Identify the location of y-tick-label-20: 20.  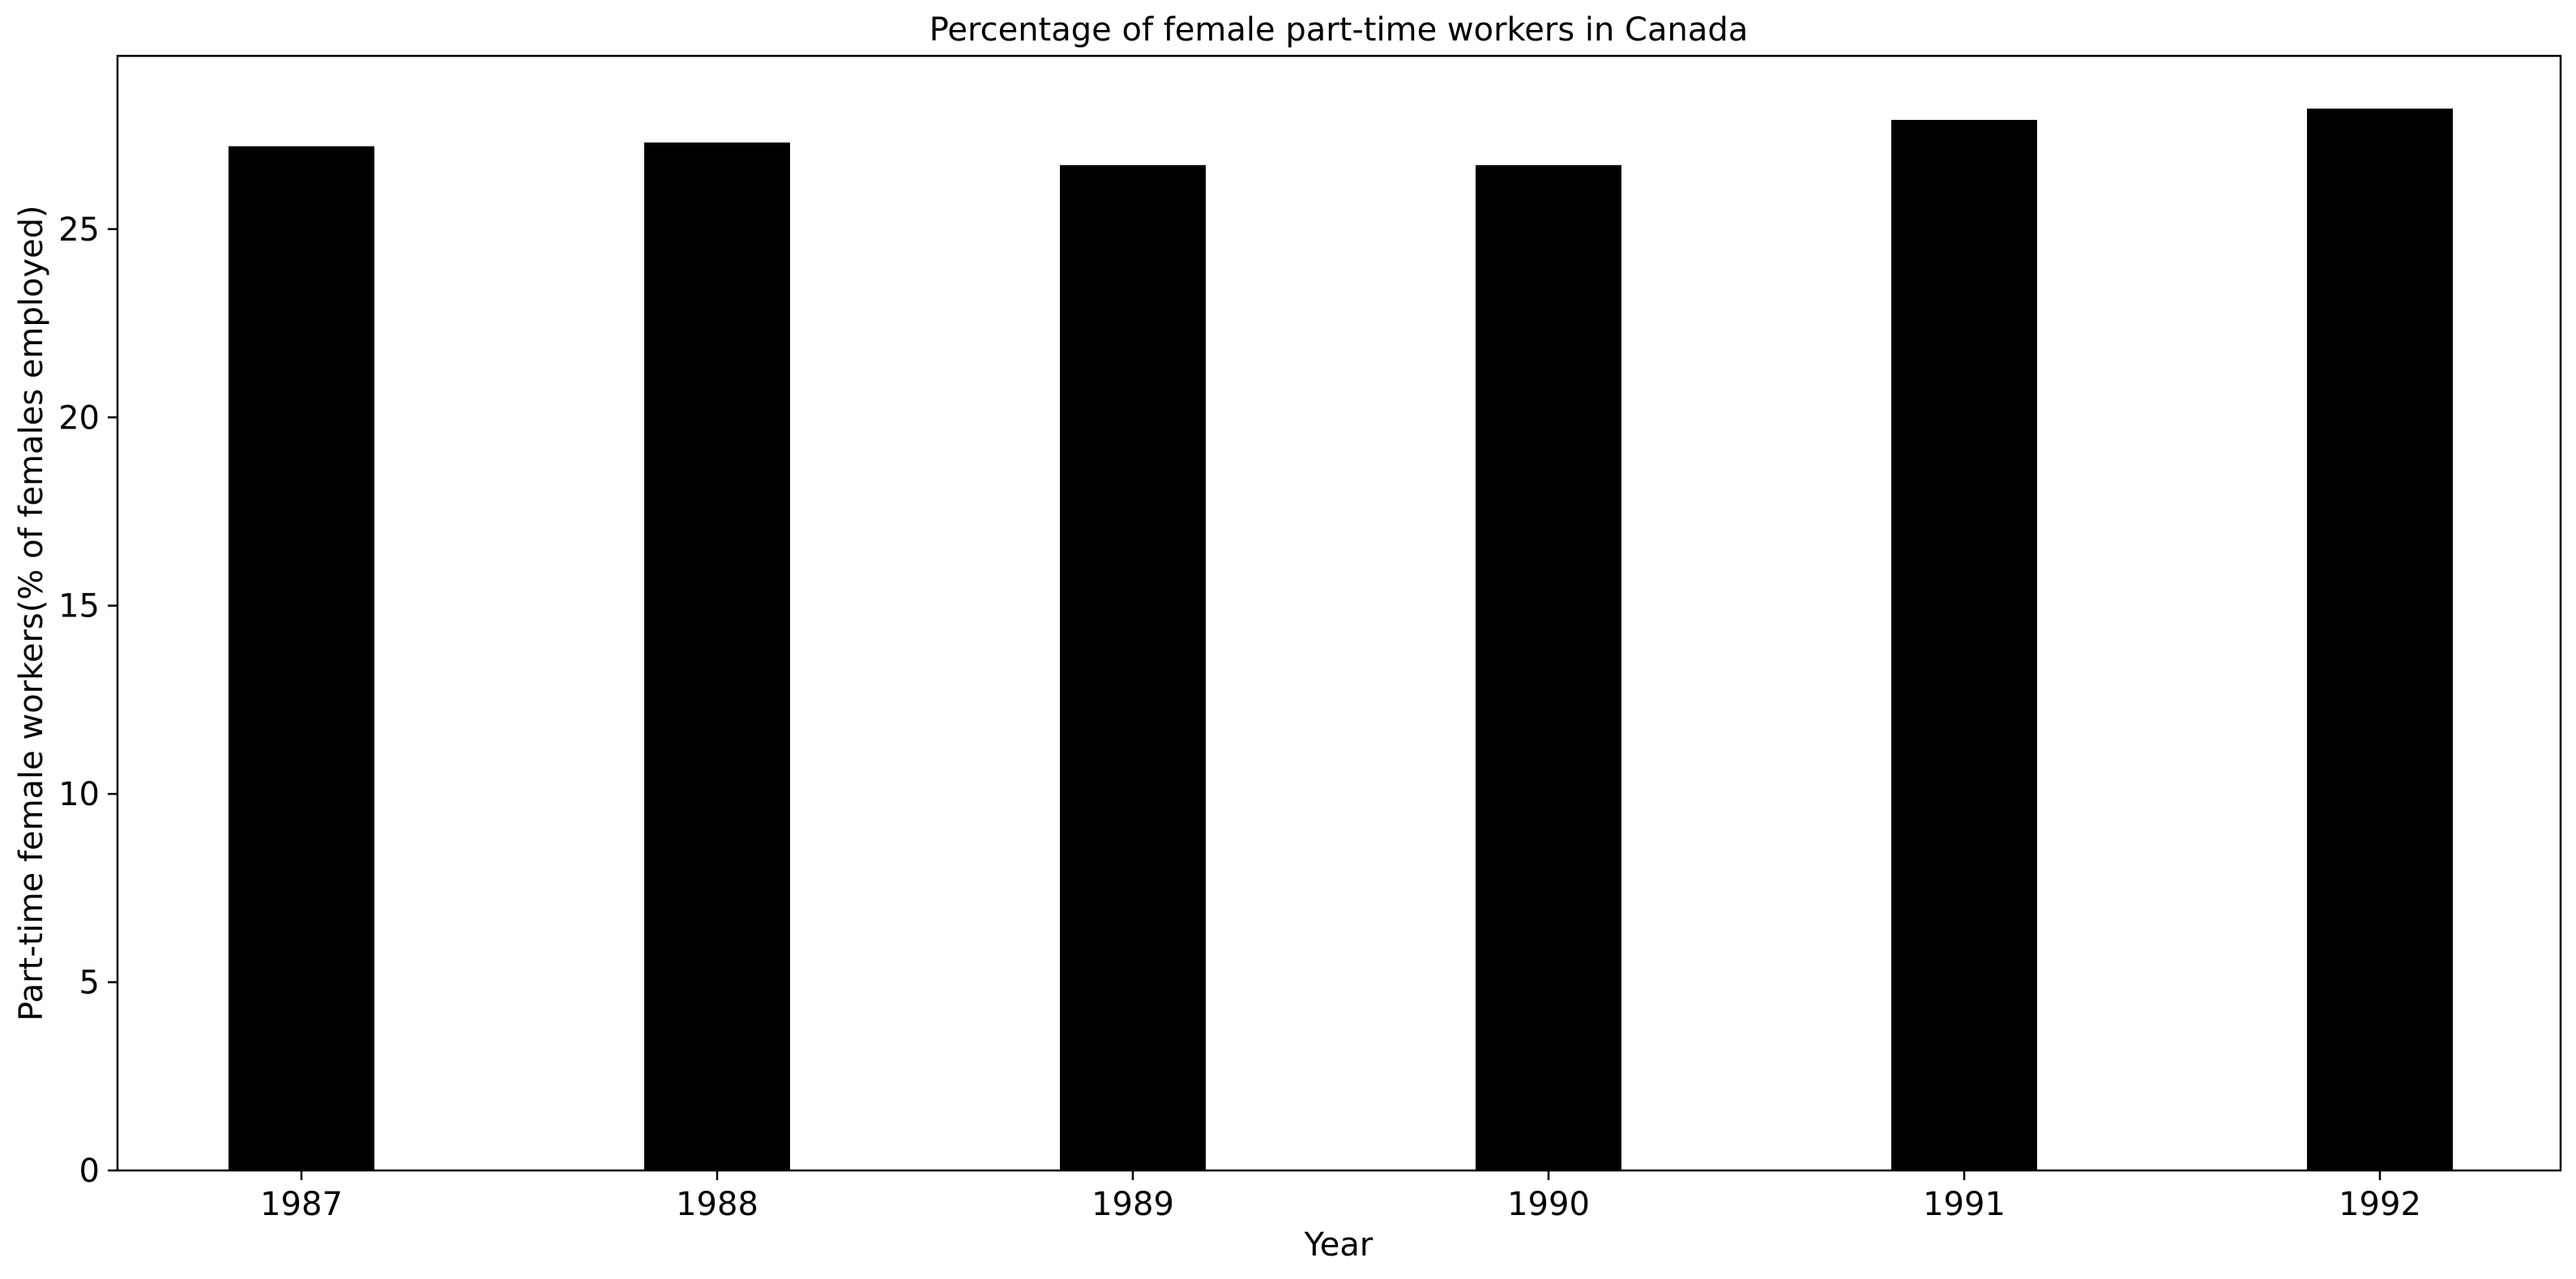
(79, 418).